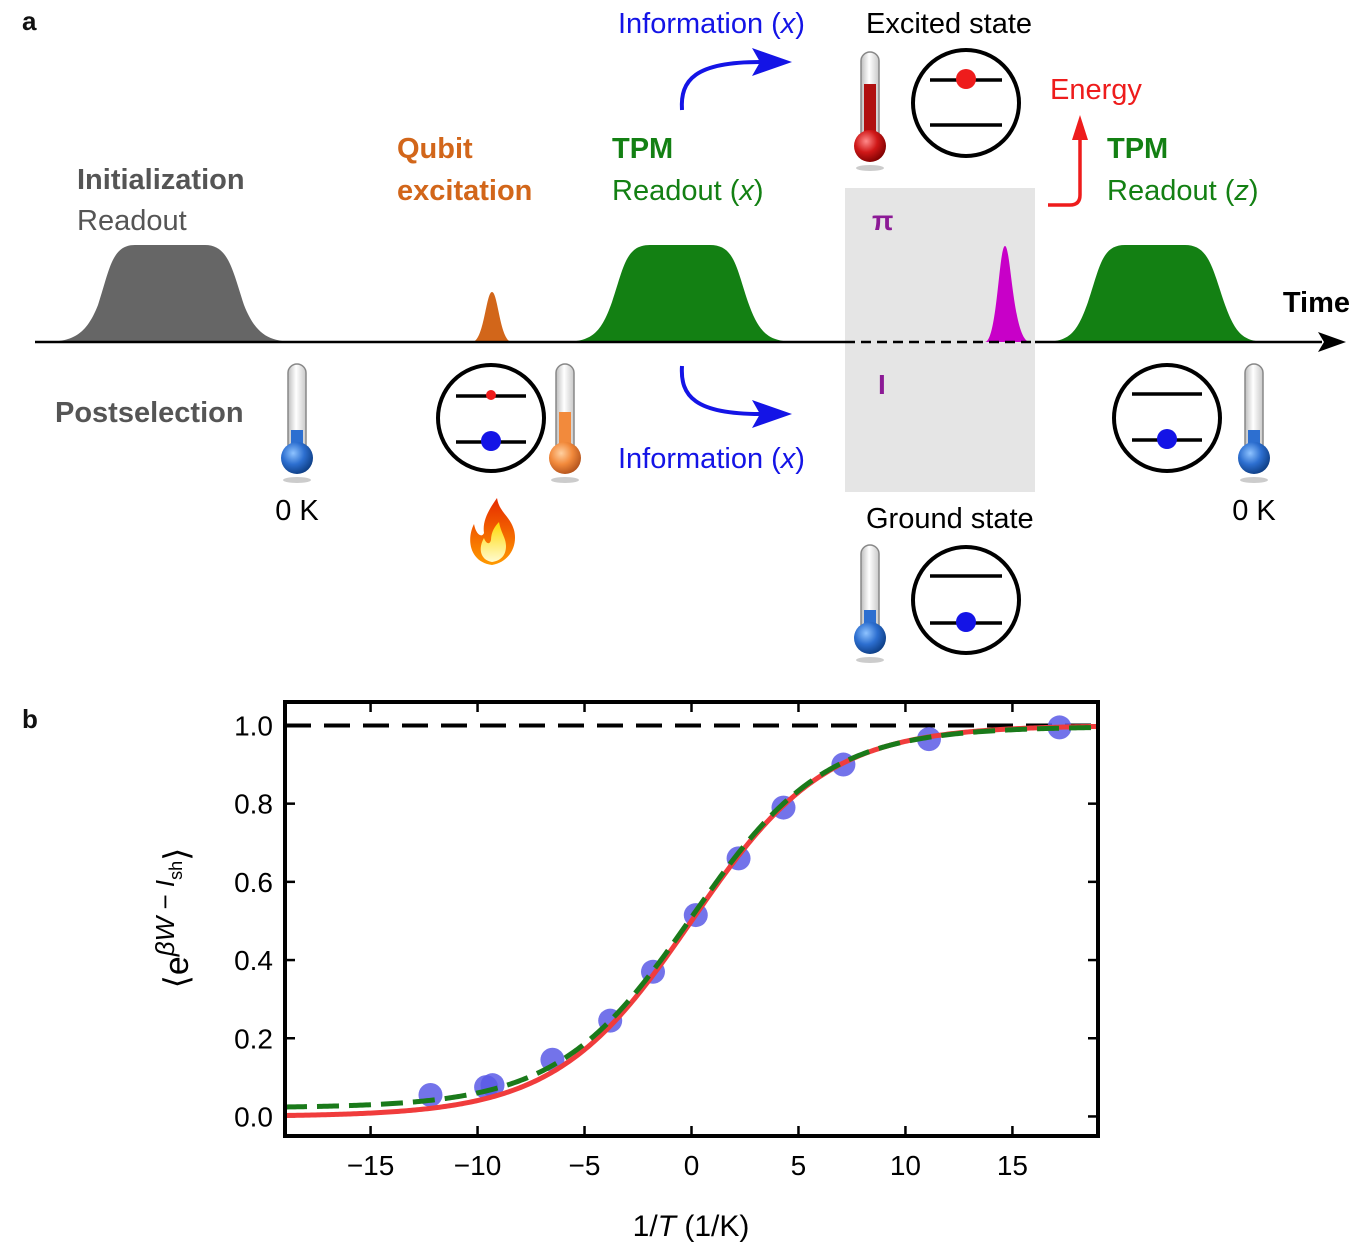 This screenshot has height=1247, width=1352. What do you see at coordinates (565, 423) in the screenshot?
I see `thermometer-warm-icon` at bounding box center [565, 423].